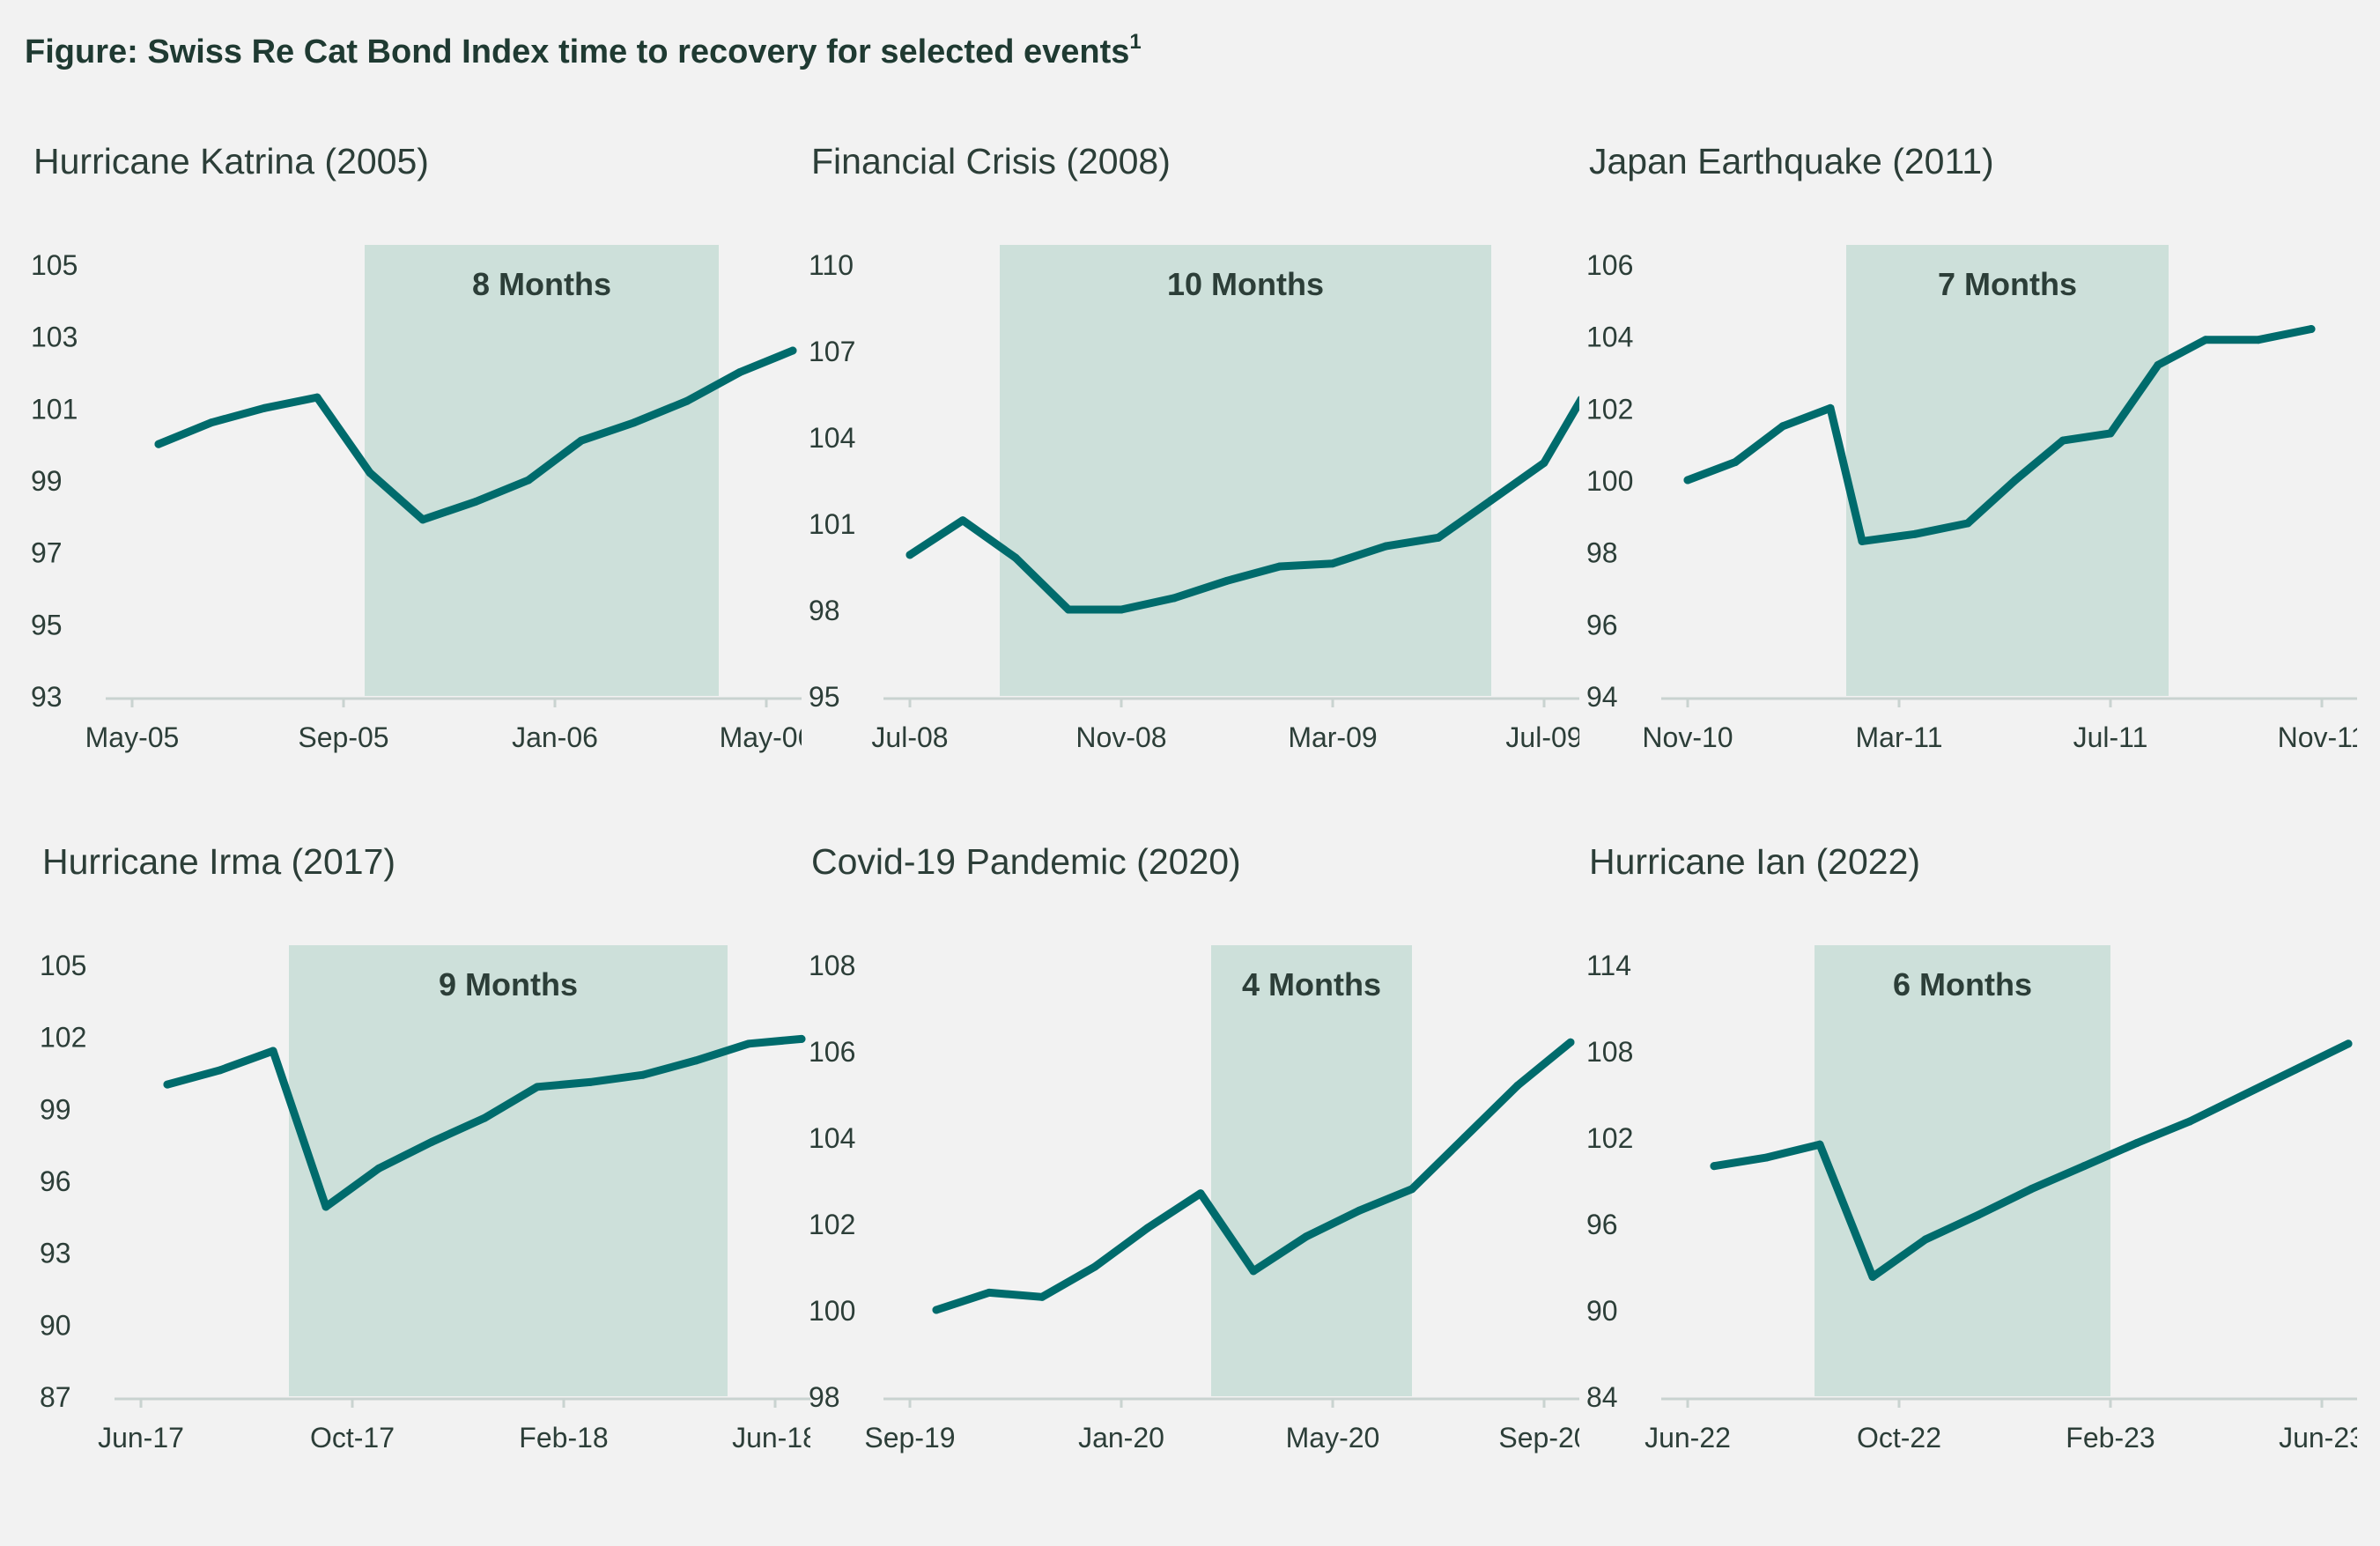 The image size is (2380, 1546). What do you see at coordinates (832, 351) in the screenshot?
I see `y-tick-label: 107` at bounding box center [832, 351].